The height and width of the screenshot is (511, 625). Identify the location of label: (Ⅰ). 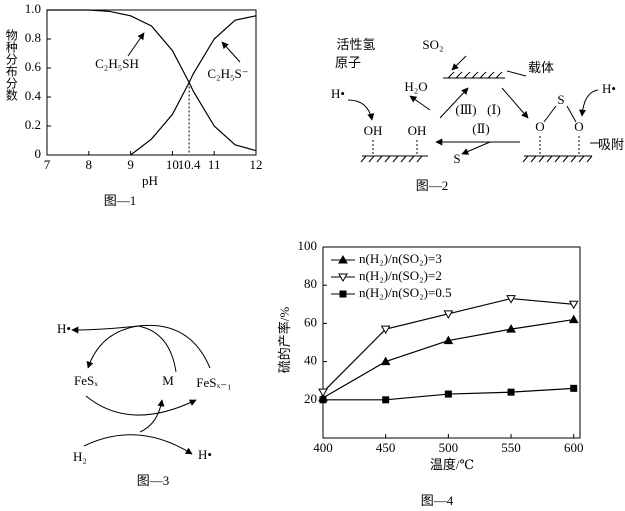
(494, 109).